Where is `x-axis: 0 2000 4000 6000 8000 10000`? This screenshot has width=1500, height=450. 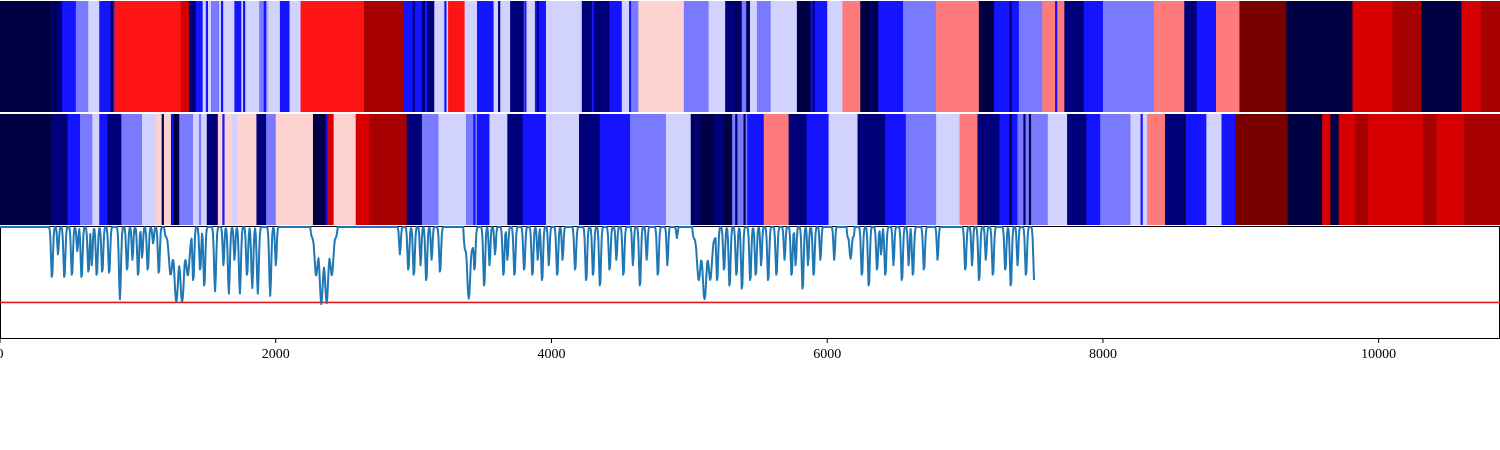
x-axis: 0 2000 4000 6000 8000 10000 is located at coordinates (698, 350).